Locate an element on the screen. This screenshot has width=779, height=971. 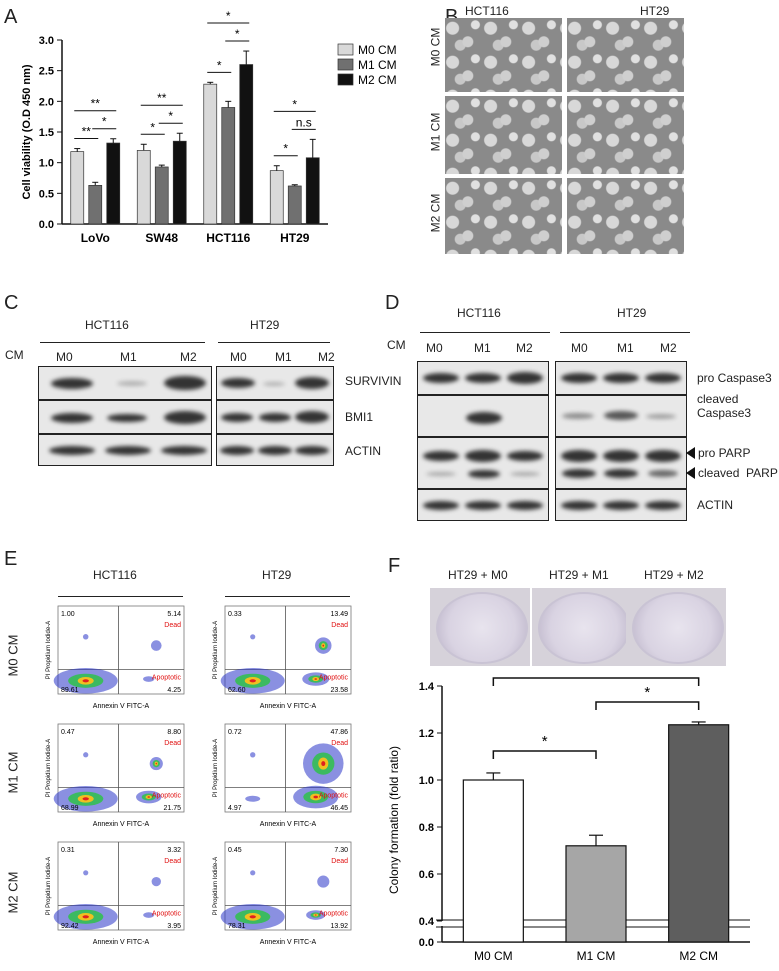
panel-c-lane-4: M0 is located at coordinates (238, 357).